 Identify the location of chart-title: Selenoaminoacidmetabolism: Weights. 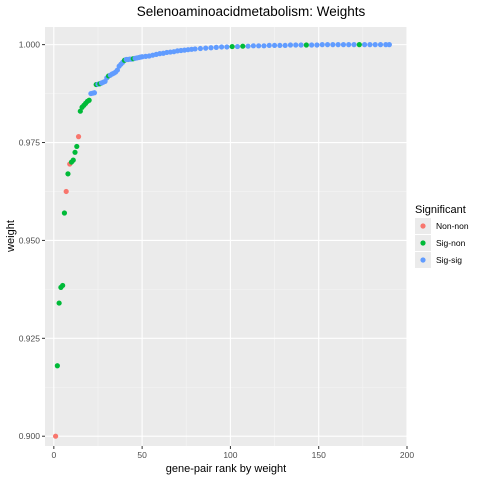
(251, 11).